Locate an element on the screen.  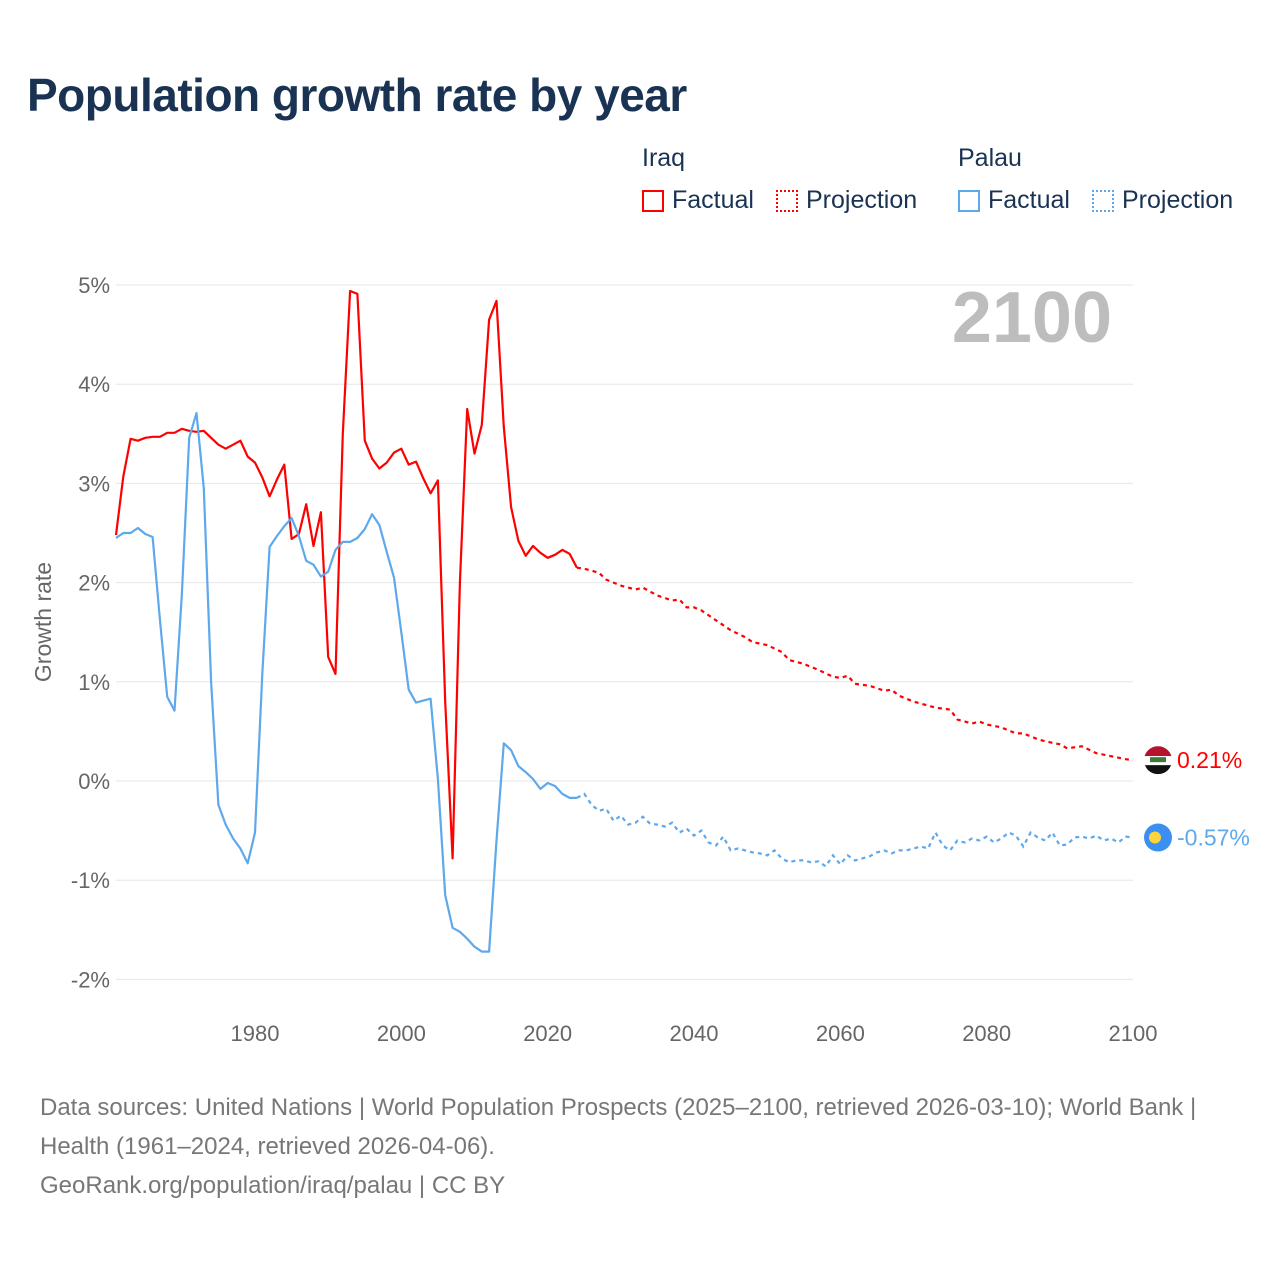
chart-title: Population growth rate by year is located at coordinates (357, 95).